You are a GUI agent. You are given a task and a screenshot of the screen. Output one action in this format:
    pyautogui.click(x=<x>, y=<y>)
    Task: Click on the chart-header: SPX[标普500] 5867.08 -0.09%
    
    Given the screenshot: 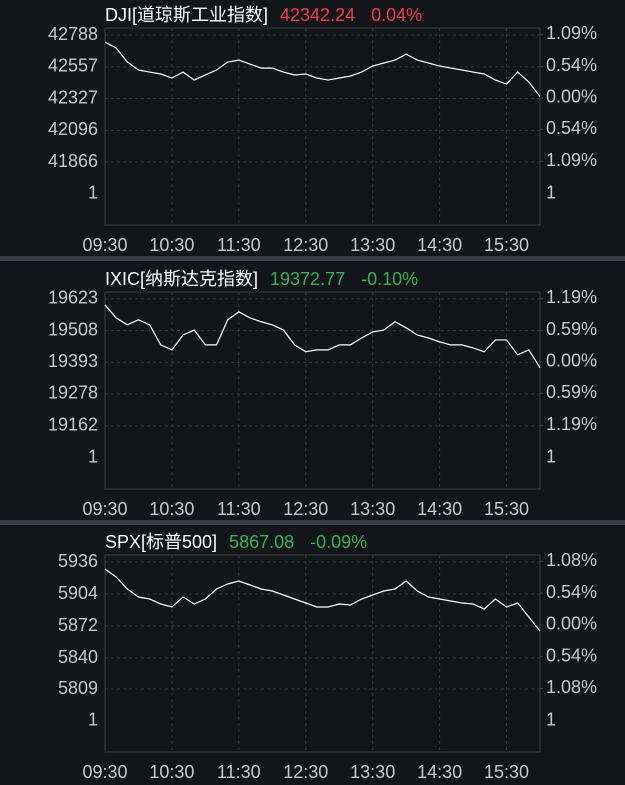 What is the action you would take?
    pyautogui.click(x=236, y=542)
    